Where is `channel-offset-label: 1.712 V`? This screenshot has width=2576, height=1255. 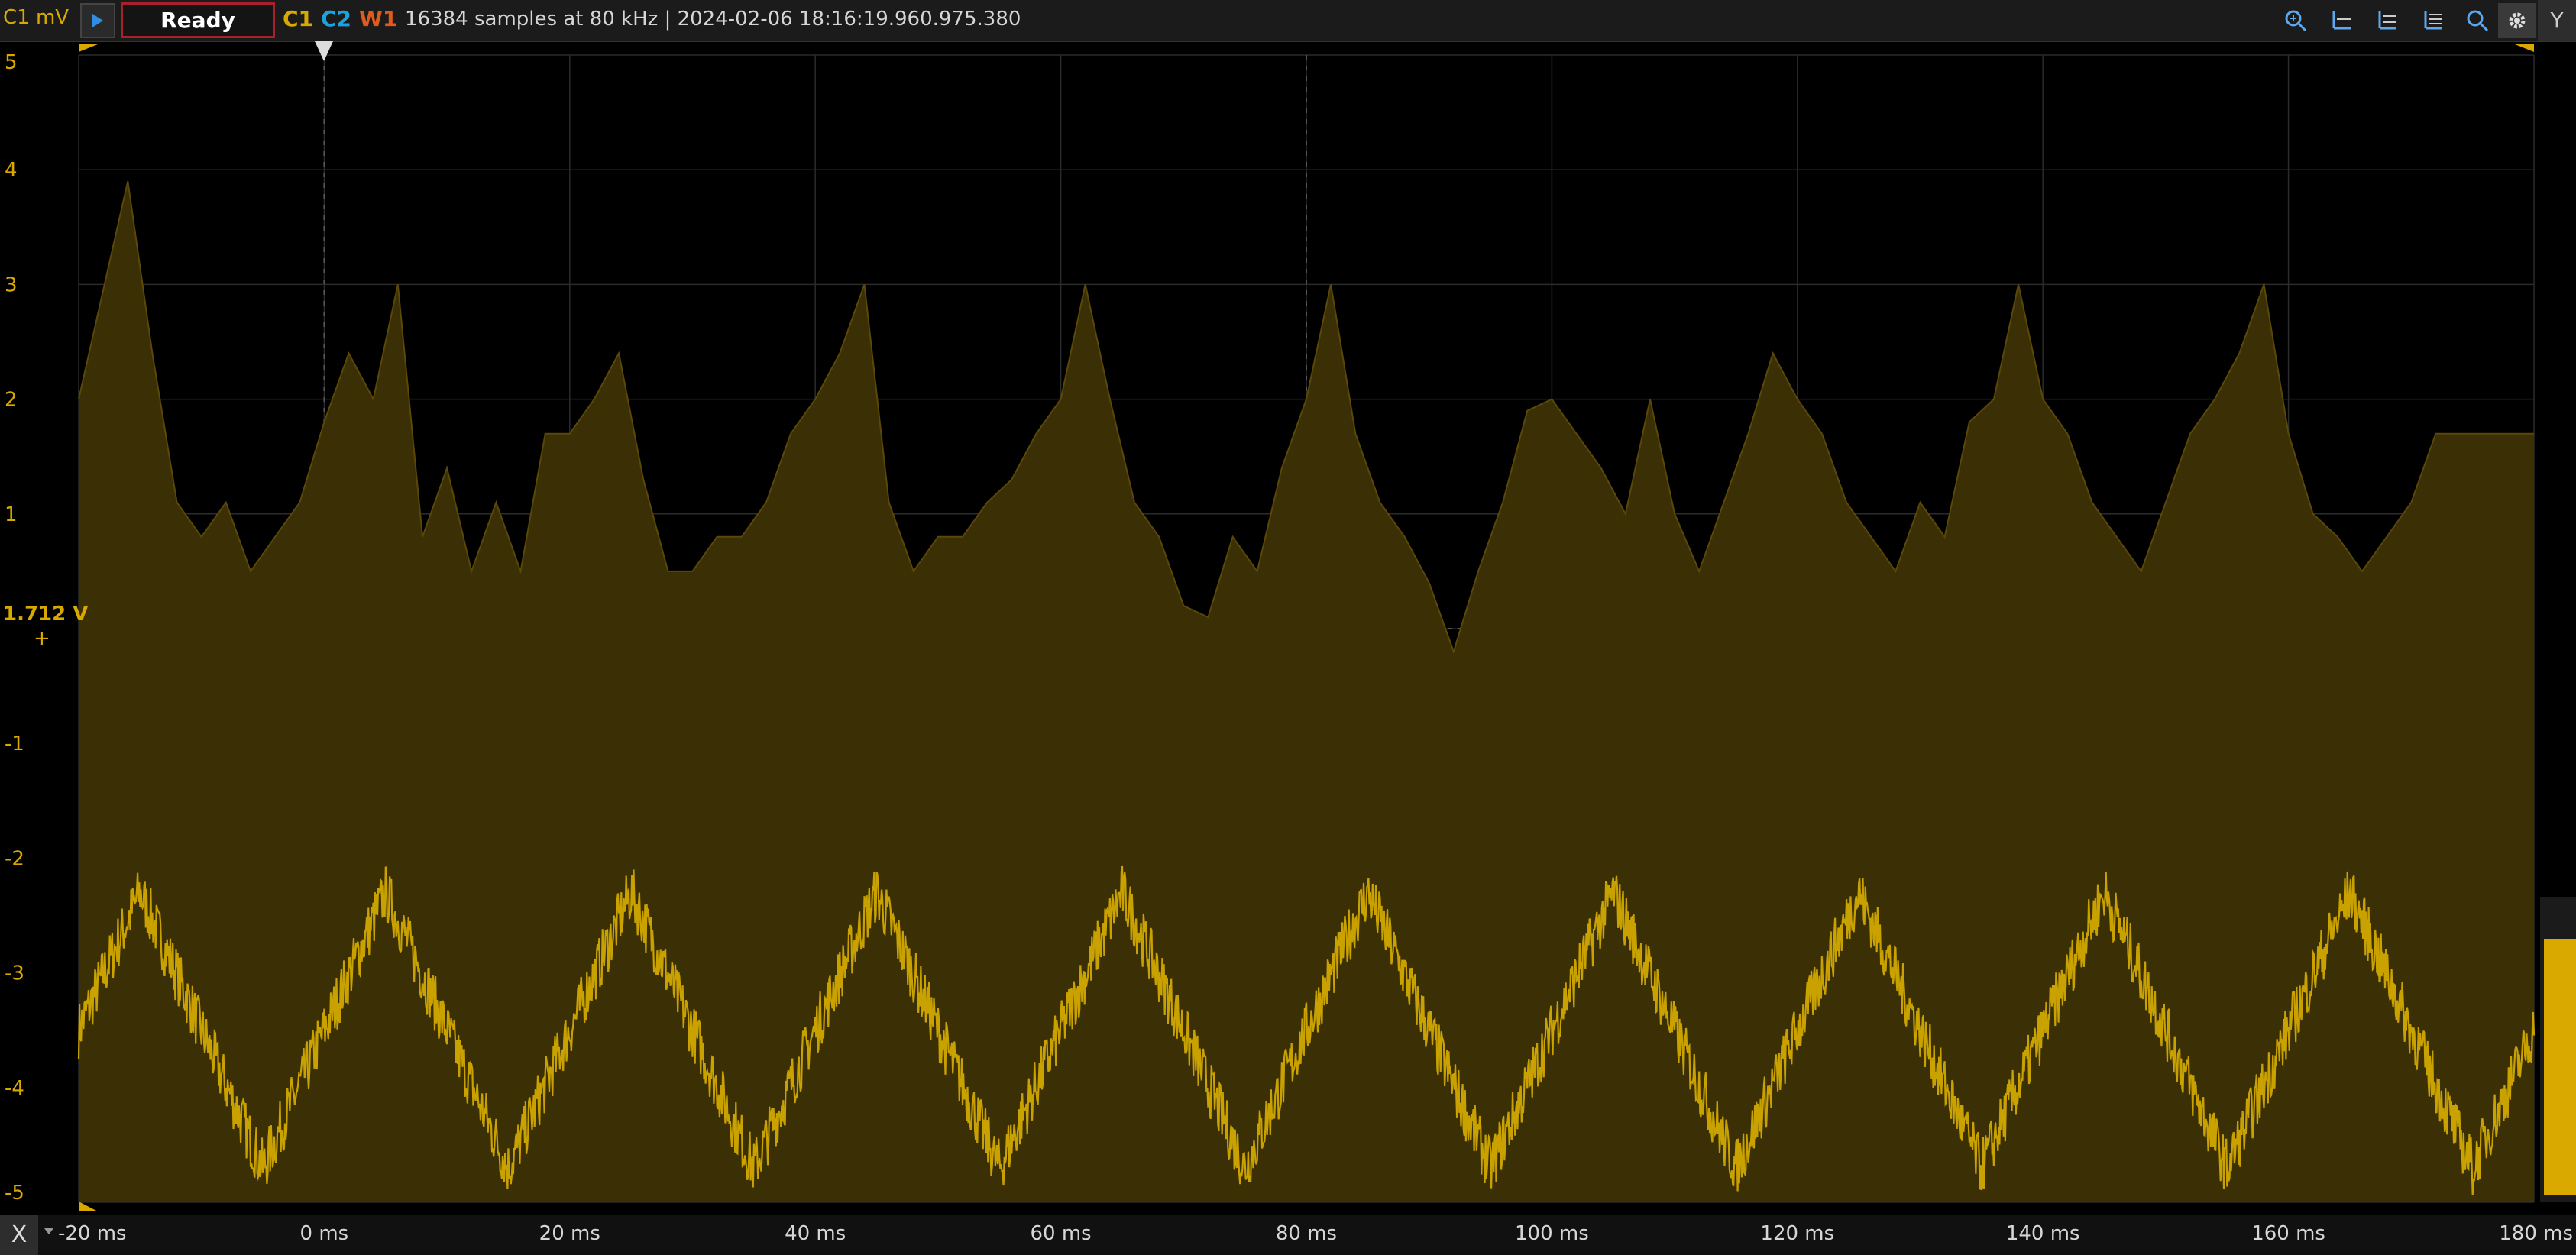
channel-offset-label: 1.712 V is located at coordinates (45, 614).